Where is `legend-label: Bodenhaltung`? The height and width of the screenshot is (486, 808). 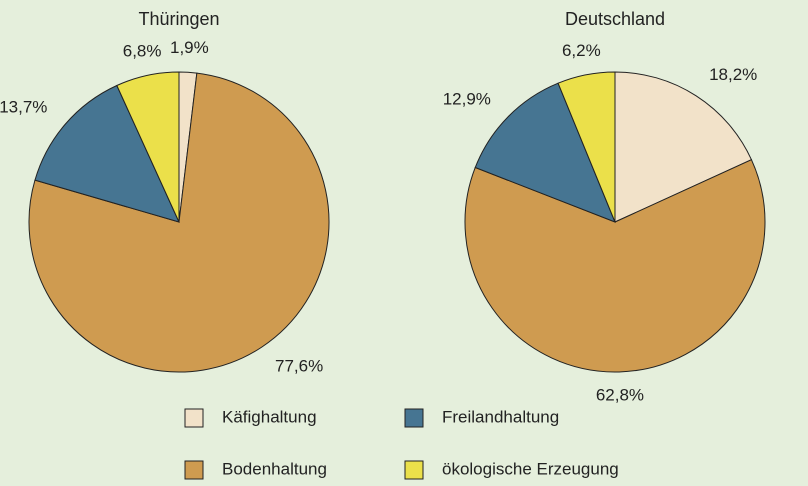
legend-label: Bodenhaltung is located at coordinates (274, 468).